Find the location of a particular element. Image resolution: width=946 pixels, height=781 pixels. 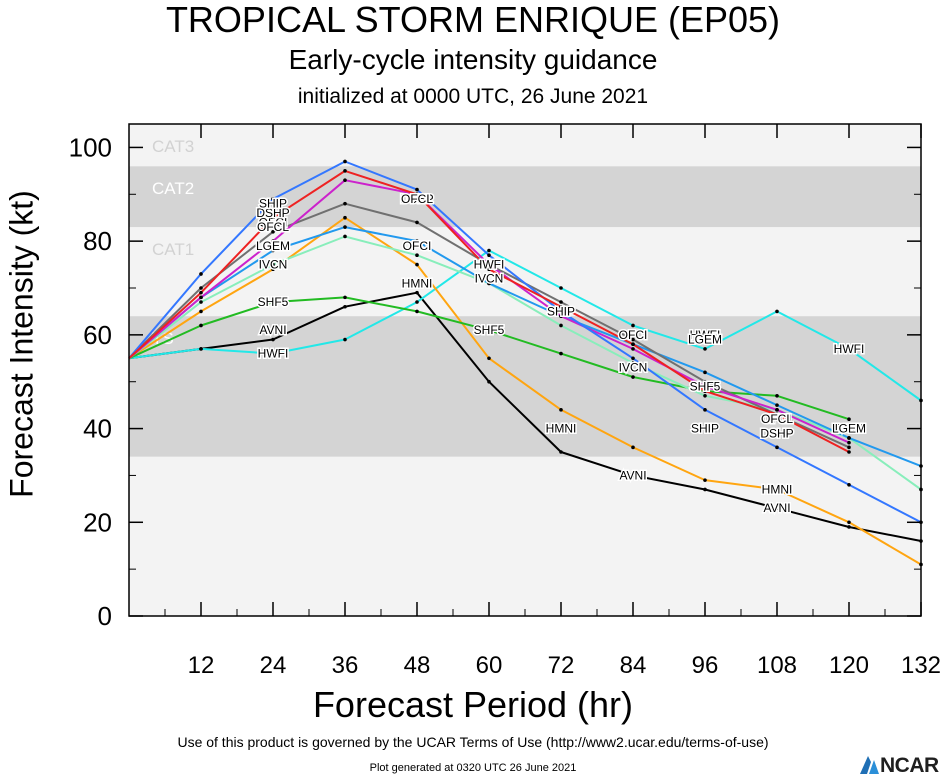

series-label-hwfi-2: HWFI is located at coordinates (705, 335).